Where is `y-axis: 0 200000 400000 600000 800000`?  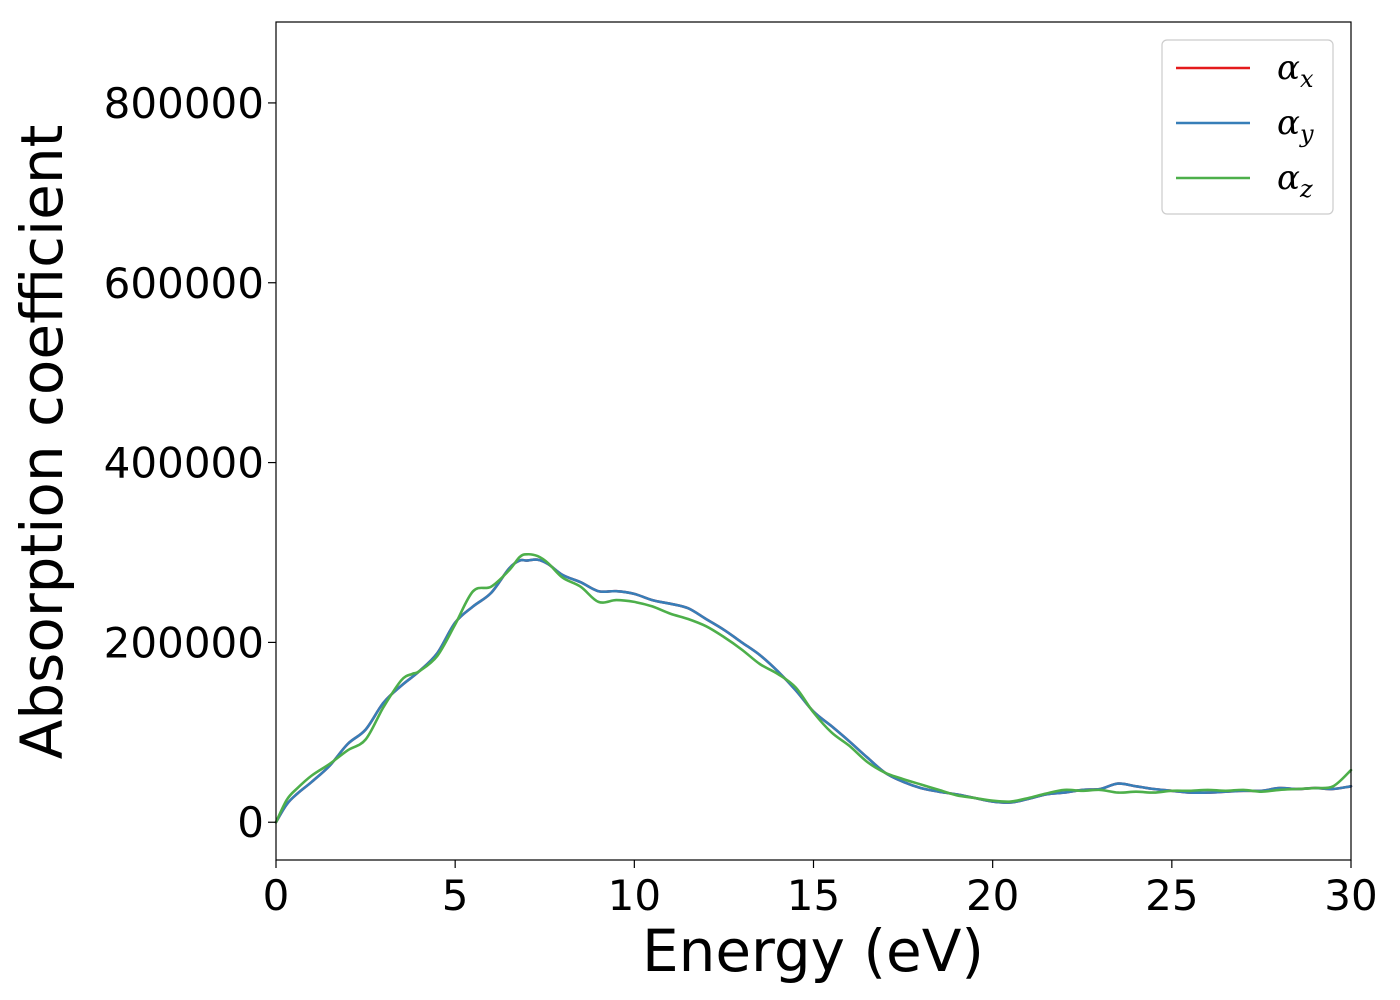
y-axis: 0 200000 400000 600000 800000 is located at coordinates (190, 463).